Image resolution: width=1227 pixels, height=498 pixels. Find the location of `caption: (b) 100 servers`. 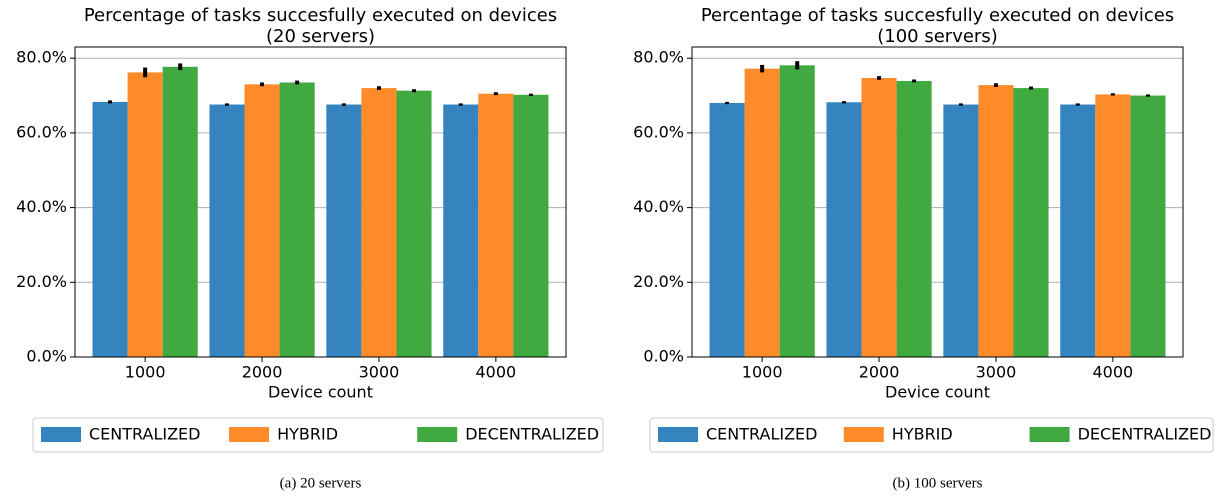

caption: (b) 100 servers is located at coordinates (938, 483).